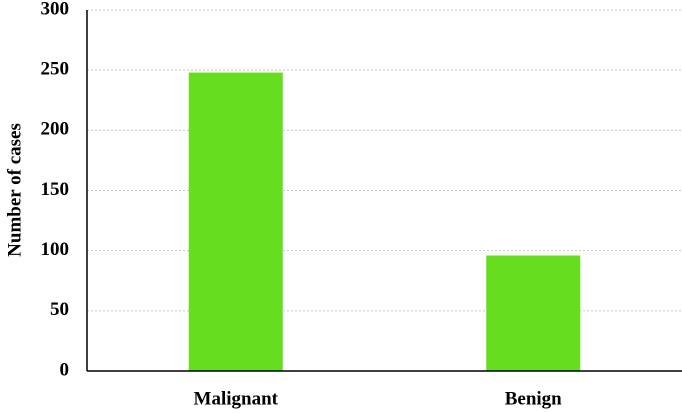 This screenshot has height=413, width=682. Describe the element at coordinates (55, 189) in the screenshot. I see `y-tick-label: 150` at that location.